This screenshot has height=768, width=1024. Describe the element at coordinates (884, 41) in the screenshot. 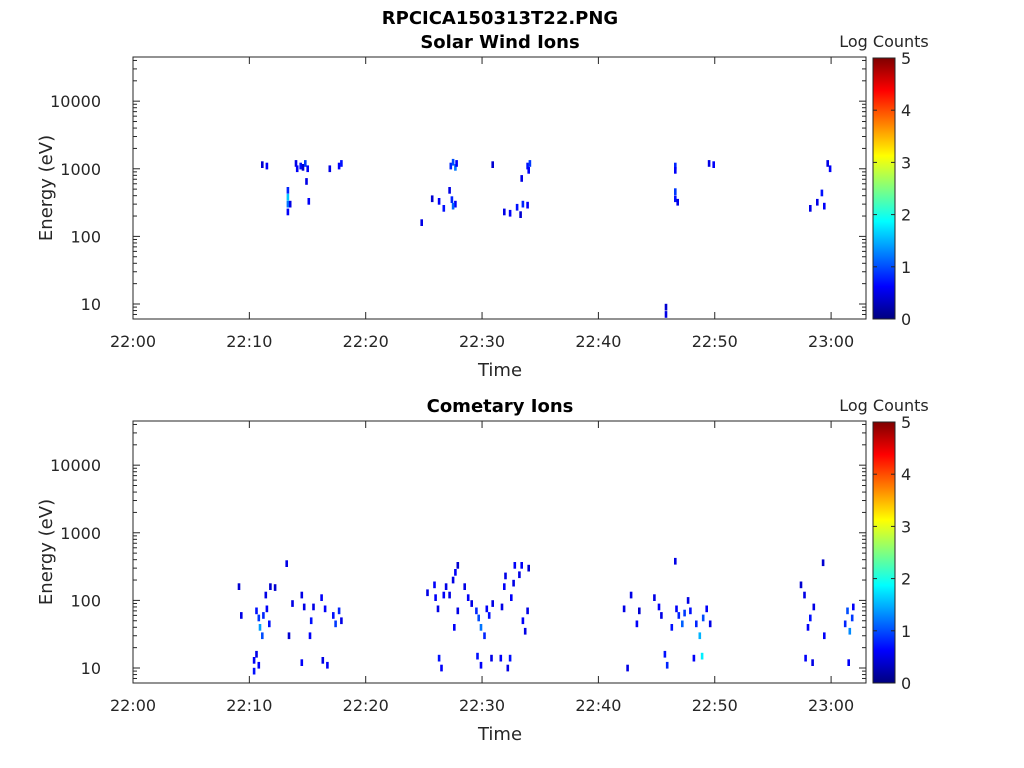

I see `colorbar-label-solar-wind: Log Counts` at that location.